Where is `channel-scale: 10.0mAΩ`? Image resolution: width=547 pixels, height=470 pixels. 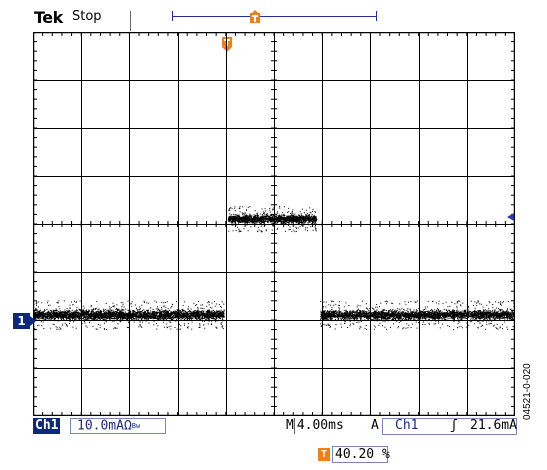 channel-scale: 10.0mAΩ is located at coordinates (104, 426).